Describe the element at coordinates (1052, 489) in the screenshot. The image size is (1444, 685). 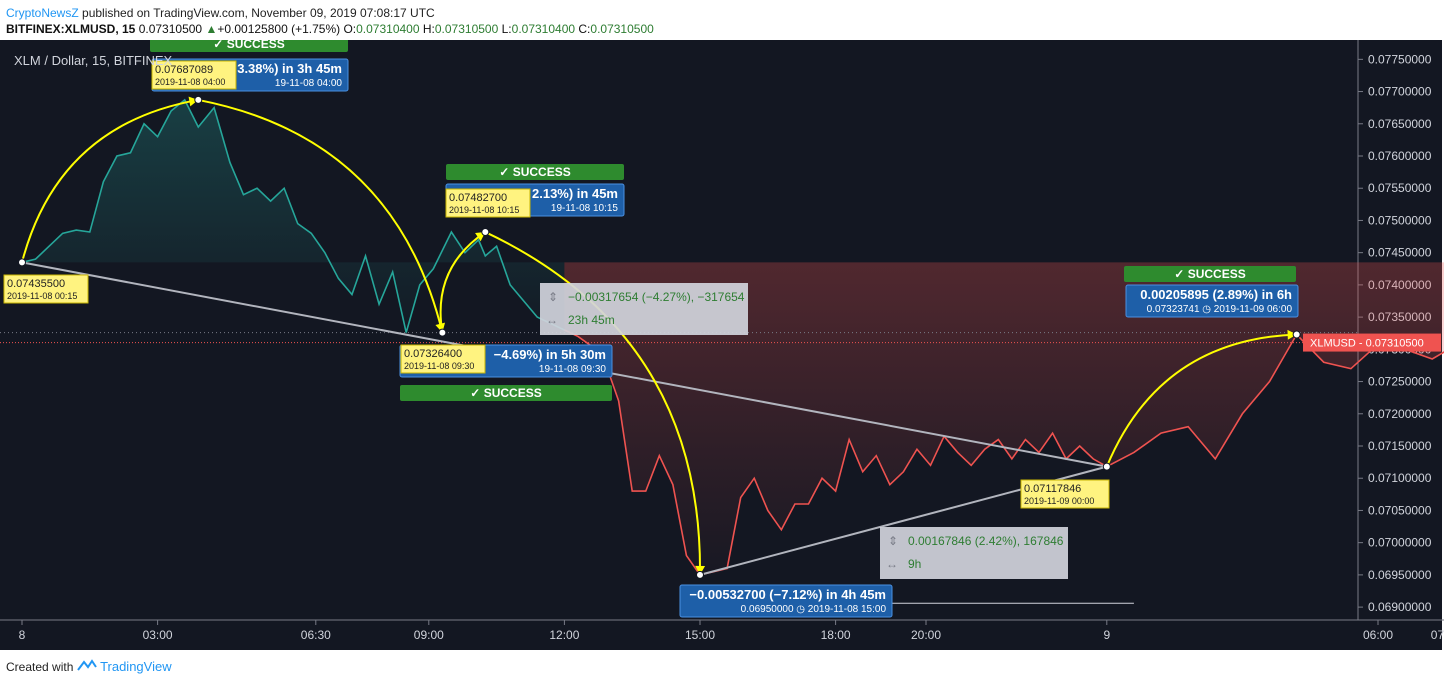
I see `price-note-value: 0.07117846` at that location.